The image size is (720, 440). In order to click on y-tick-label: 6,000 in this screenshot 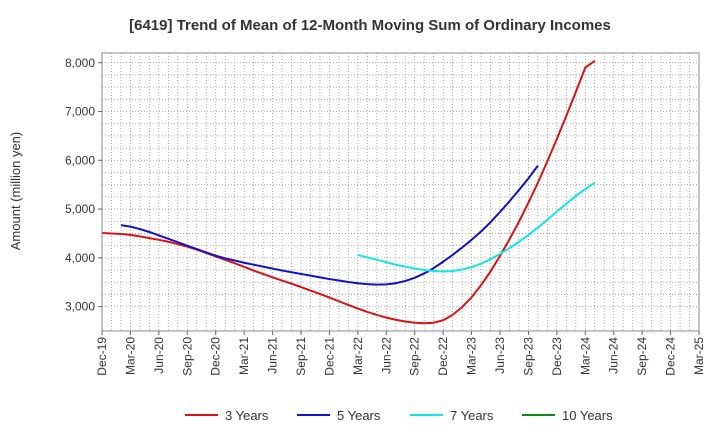, I will do `click(80, 160)`.